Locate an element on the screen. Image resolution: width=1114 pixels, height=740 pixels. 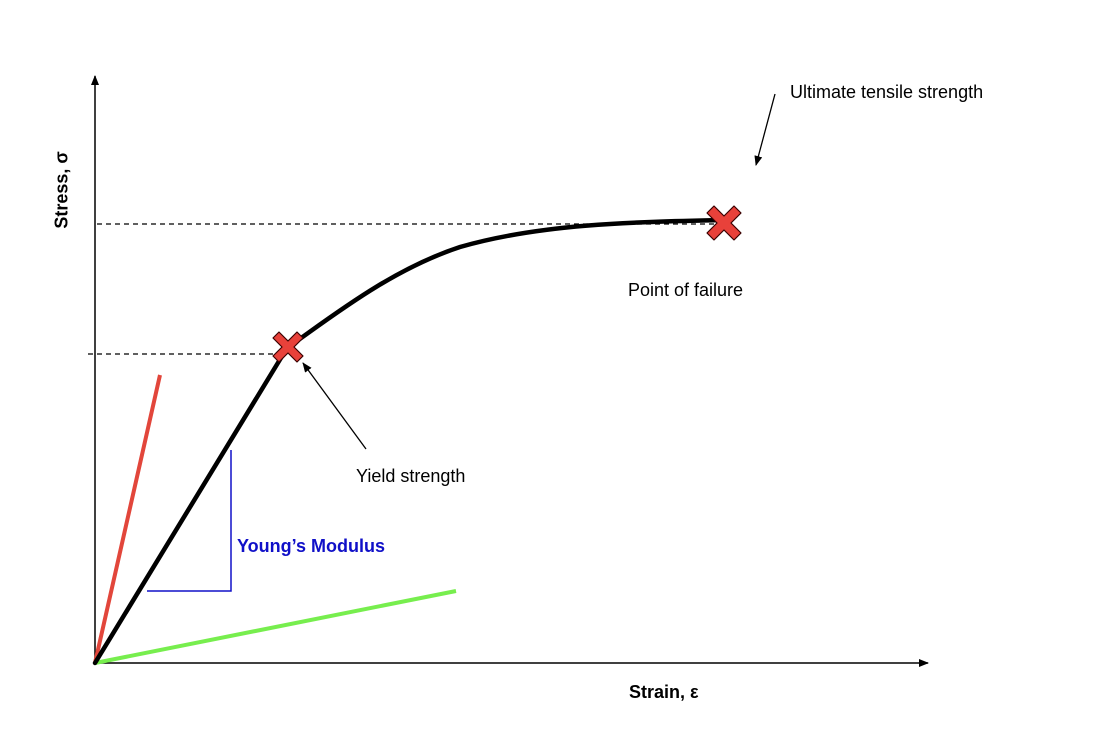
failure-point-marker is located at coordinates (724, 223).